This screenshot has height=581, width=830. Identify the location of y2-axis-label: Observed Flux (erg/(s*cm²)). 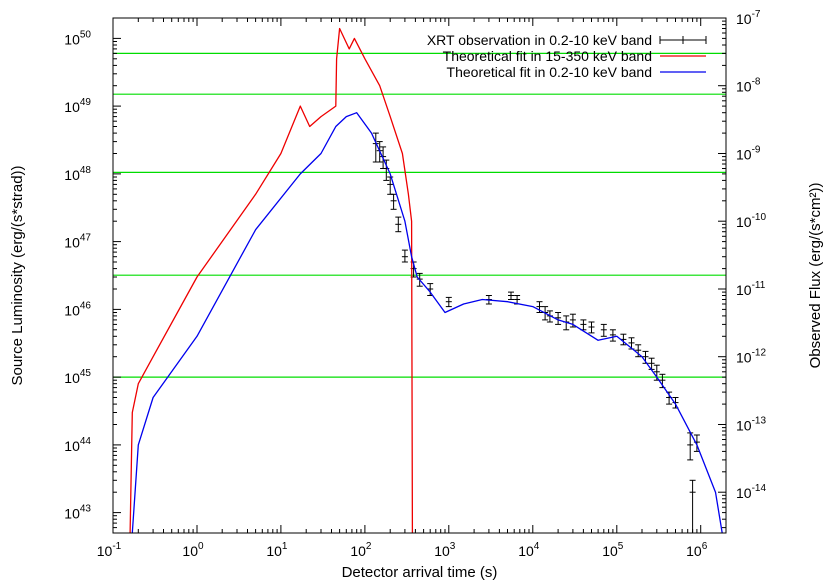
(815, 276).